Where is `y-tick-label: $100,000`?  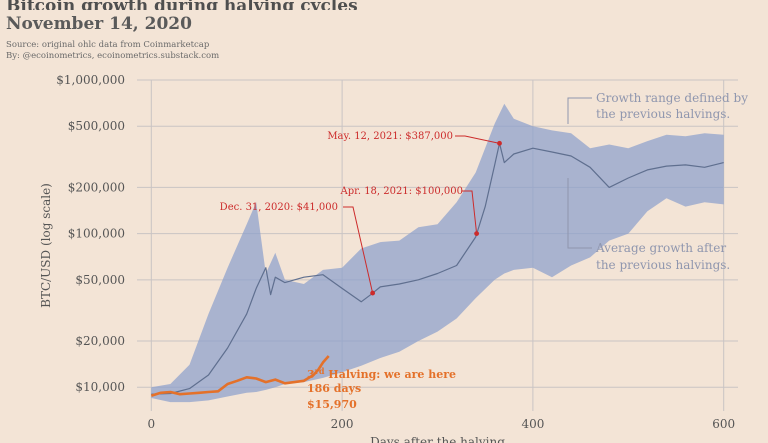
y-tick-label: $100,000 is located at coordinates (96, 234).